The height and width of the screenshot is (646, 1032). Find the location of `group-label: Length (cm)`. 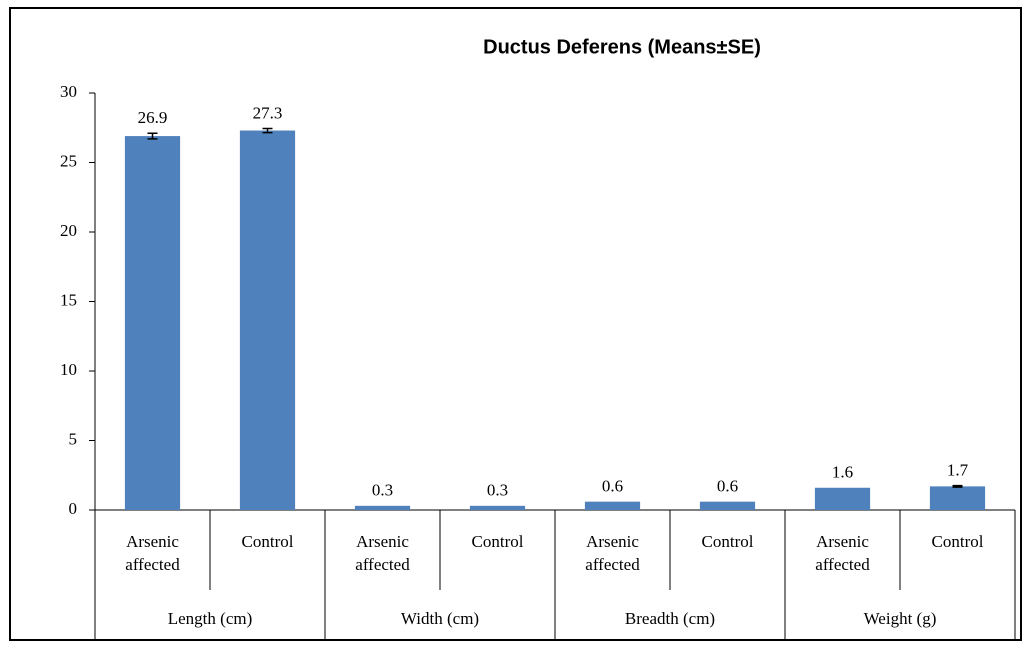

group-label: Length (cm) is located at coordinates (210, 618).